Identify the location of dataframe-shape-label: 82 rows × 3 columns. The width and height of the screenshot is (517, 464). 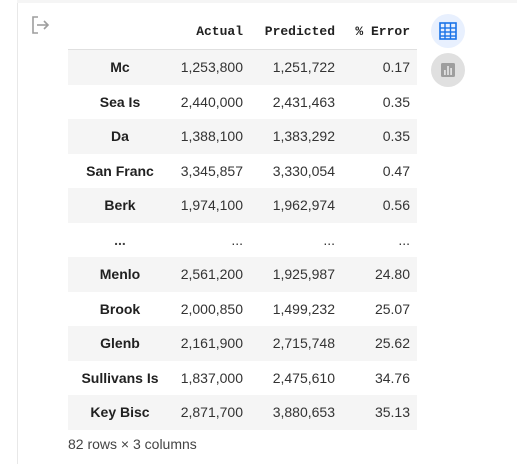
(132, 444).